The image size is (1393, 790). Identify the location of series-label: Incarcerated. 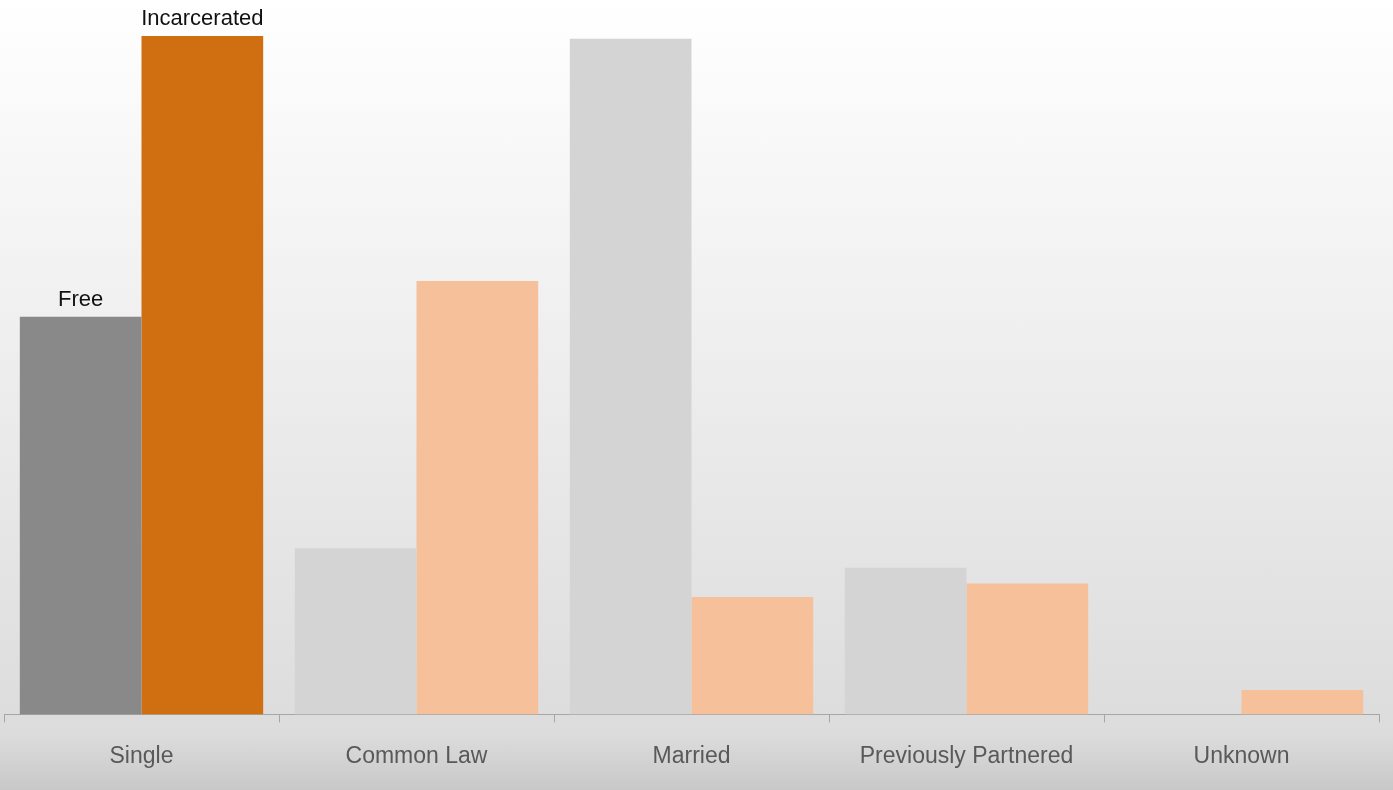
(202, 18).